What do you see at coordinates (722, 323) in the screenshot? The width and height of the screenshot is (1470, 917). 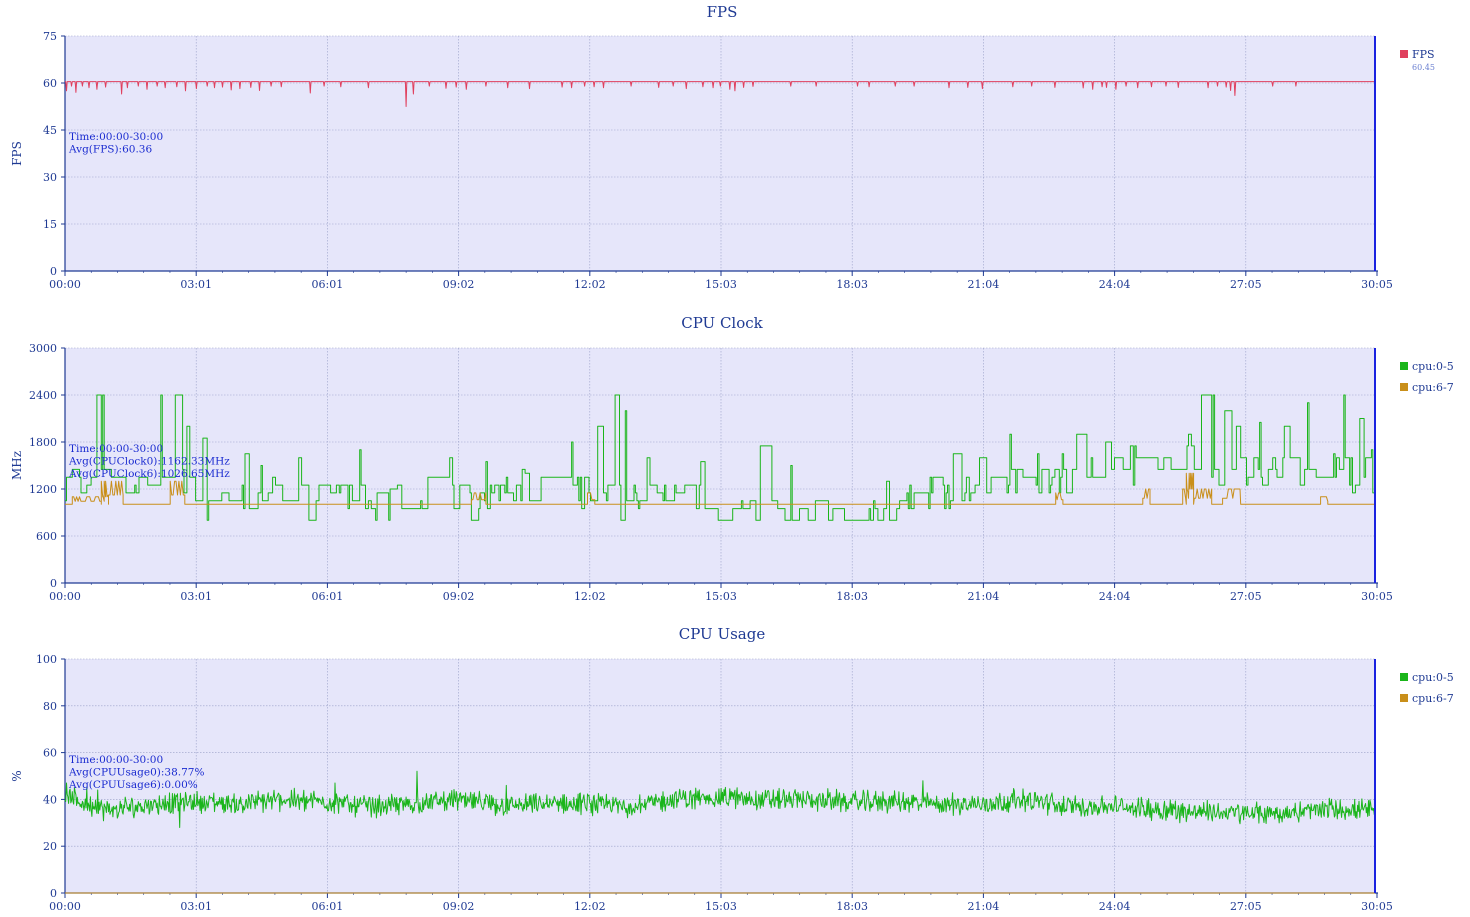 I see `chart-title: CPU Clock` at bounding box center [722, 323].